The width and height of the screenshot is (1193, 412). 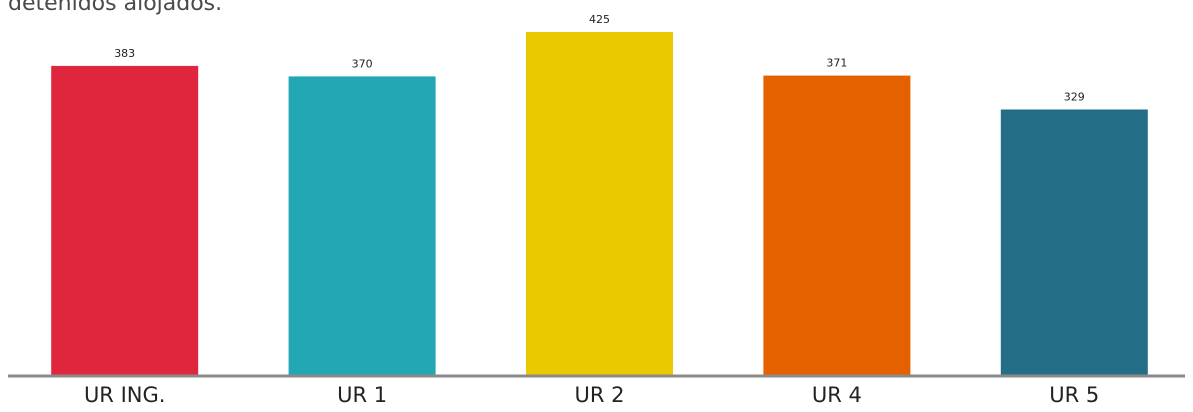 I want to click on data-label: 371, so click(x=836, y=63).